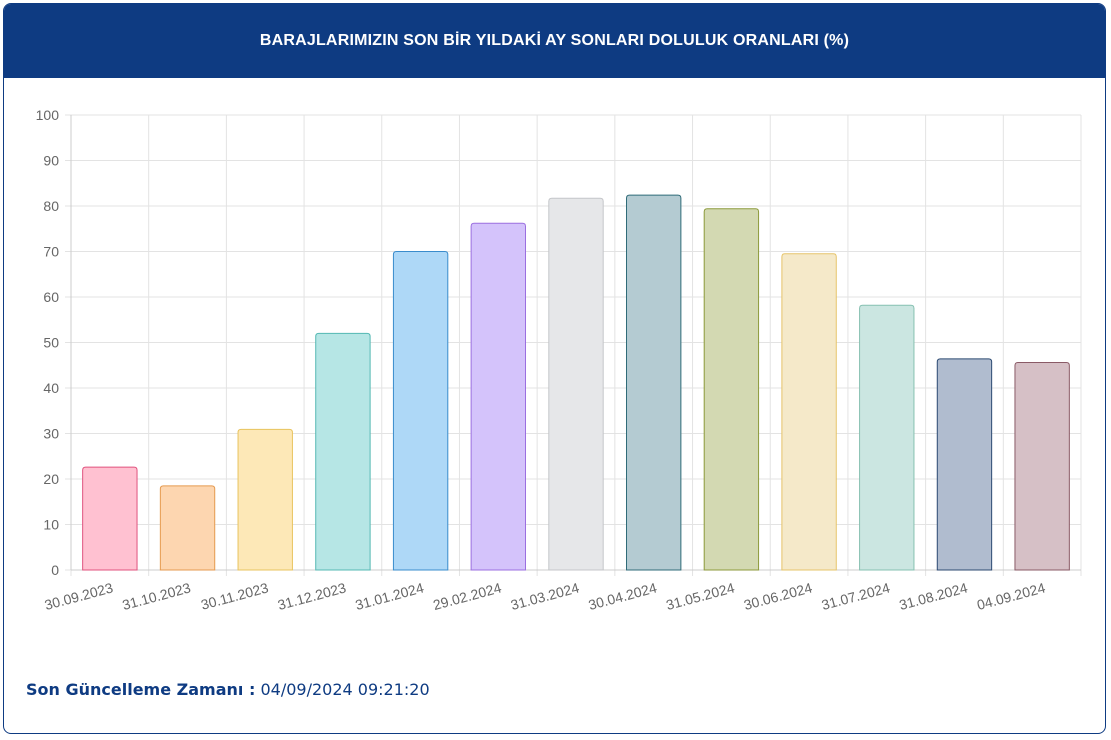  I want to click on x-tick-label: 04.09.2024, so click(1011, 596).